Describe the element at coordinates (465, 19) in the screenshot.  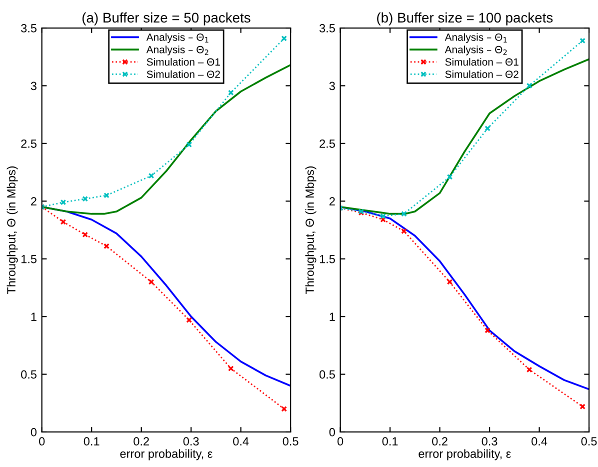
I see `chart-title: (b) Buffer size = 100 packets` at that location.